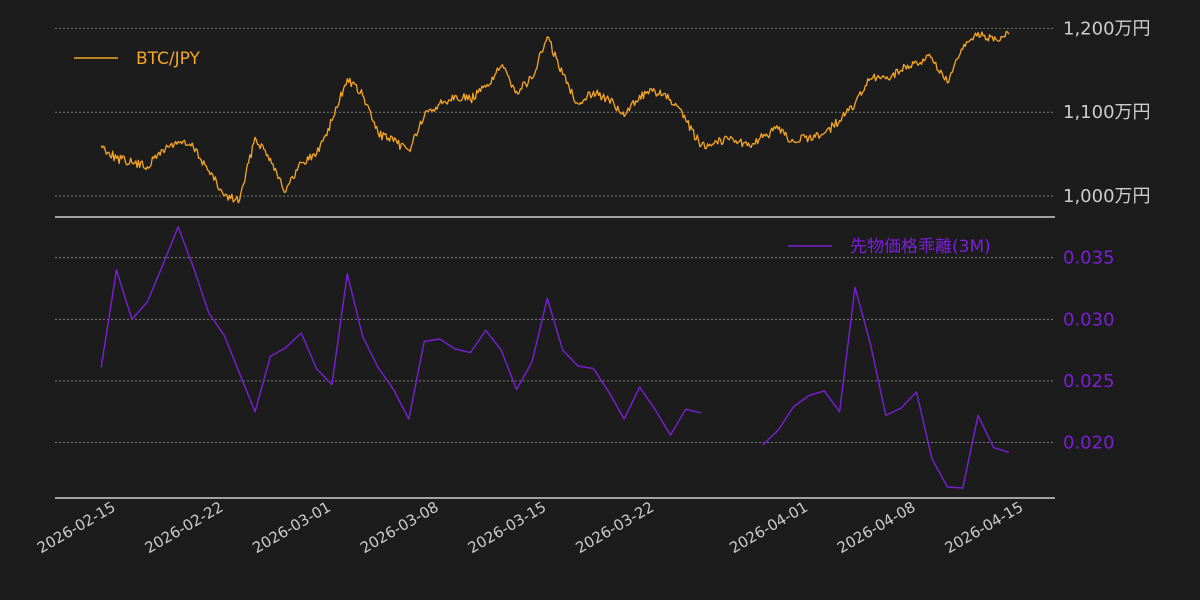 The width and height of the screenshot is (1200, 600). I want to click on legend-basis-label: 先物価格乖離(3M), so click(920, 247).